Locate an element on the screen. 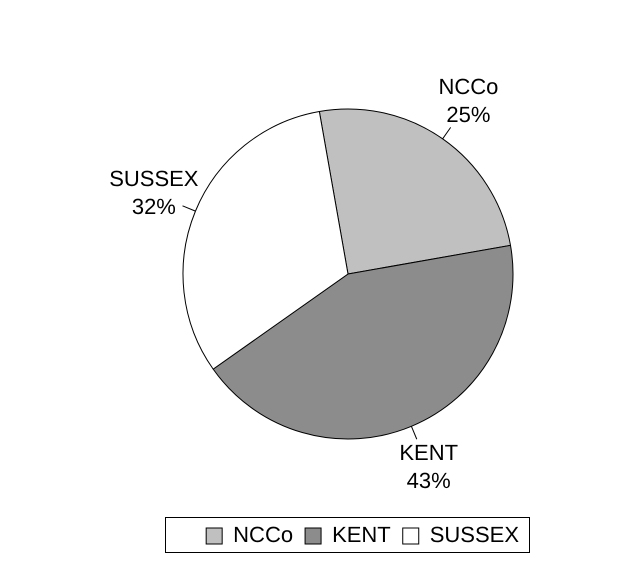 Image resolution: width=630 pixels, height=572 pixels. legend-label: NCCo is located at coordinates (263, 535).